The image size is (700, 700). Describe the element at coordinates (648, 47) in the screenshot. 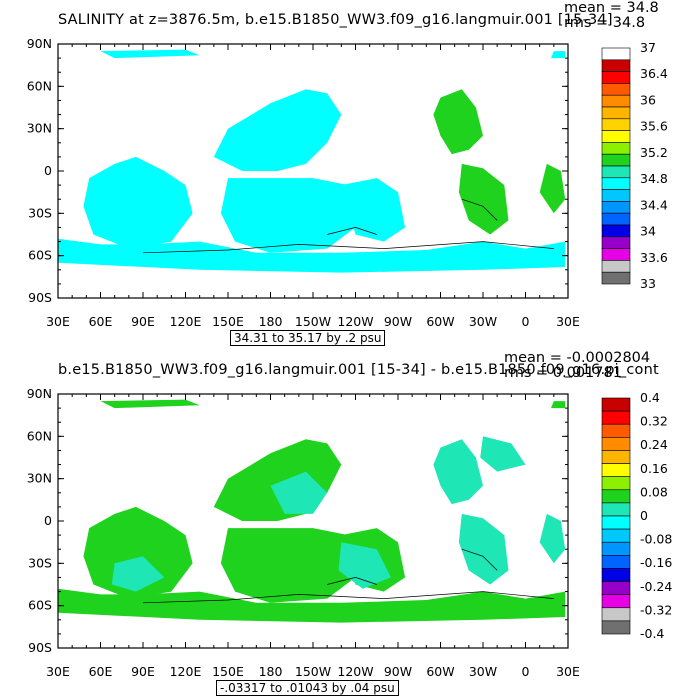

I see `colorbar-label: 37` at that location.